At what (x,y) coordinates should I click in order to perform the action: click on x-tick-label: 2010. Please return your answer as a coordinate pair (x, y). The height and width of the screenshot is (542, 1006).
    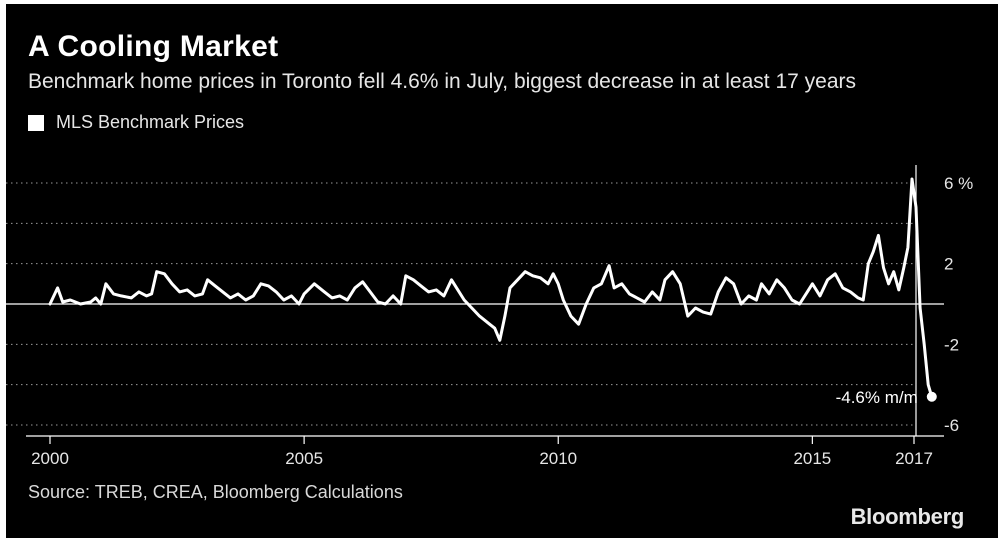
    Looking at the image, I should click on (558, 458).